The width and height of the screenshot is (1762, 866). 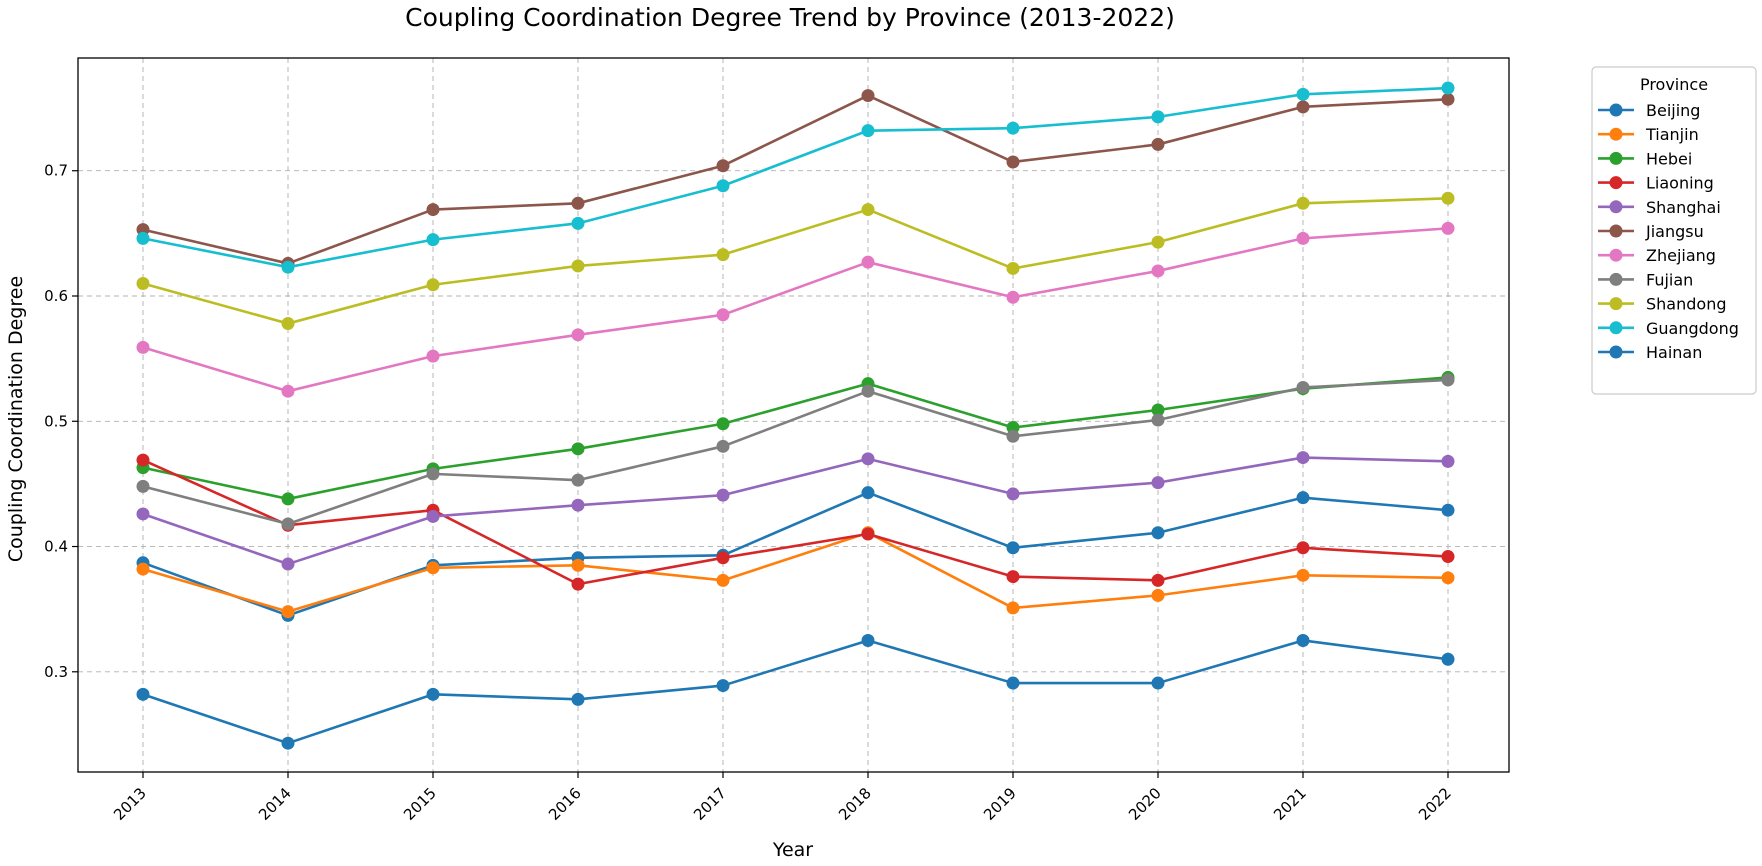 What do you see at coordinates (56, 672) in the screenshot?
I see `y-tick-label: 0.3` at bounding box center [56, 672].